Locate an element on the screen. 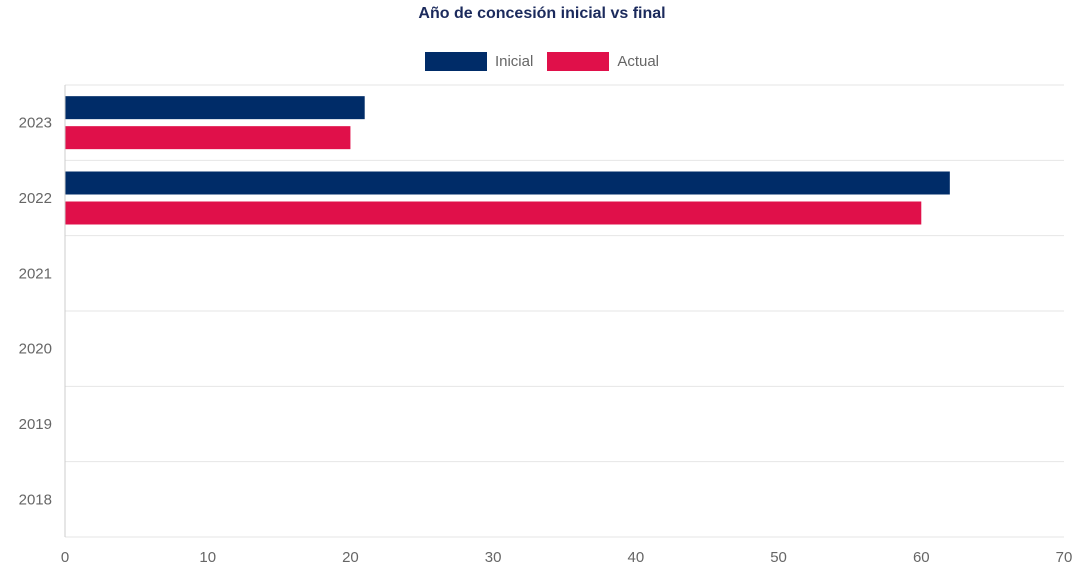  y-tick-label: 2020 is located at coordinates (35, 349).